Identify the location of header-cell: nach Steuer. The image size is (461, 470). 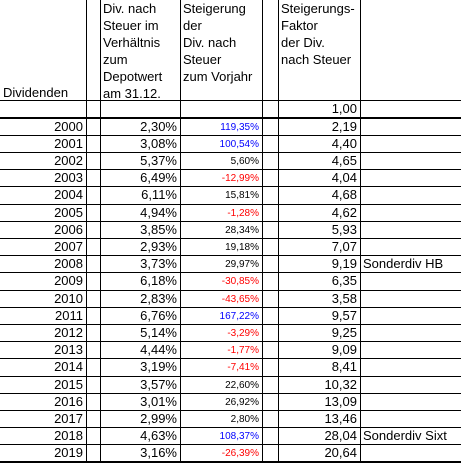
(316, 59).